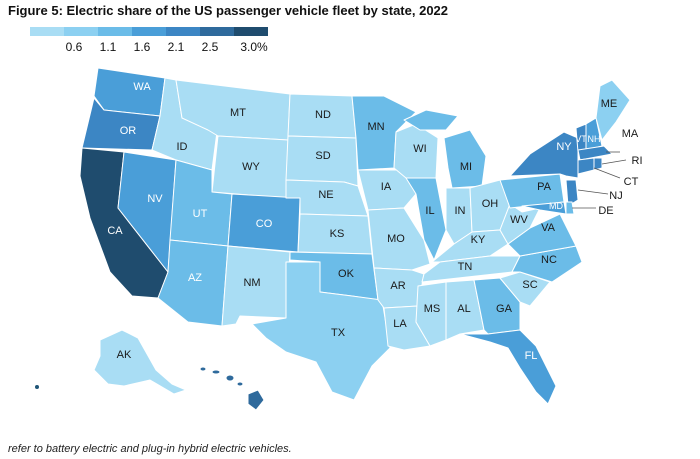 The height and width of the screenshot is (459, 700). Describe the element at coordinates (346, 274) in the screenshot. I see `label-OK: OK` at that location.